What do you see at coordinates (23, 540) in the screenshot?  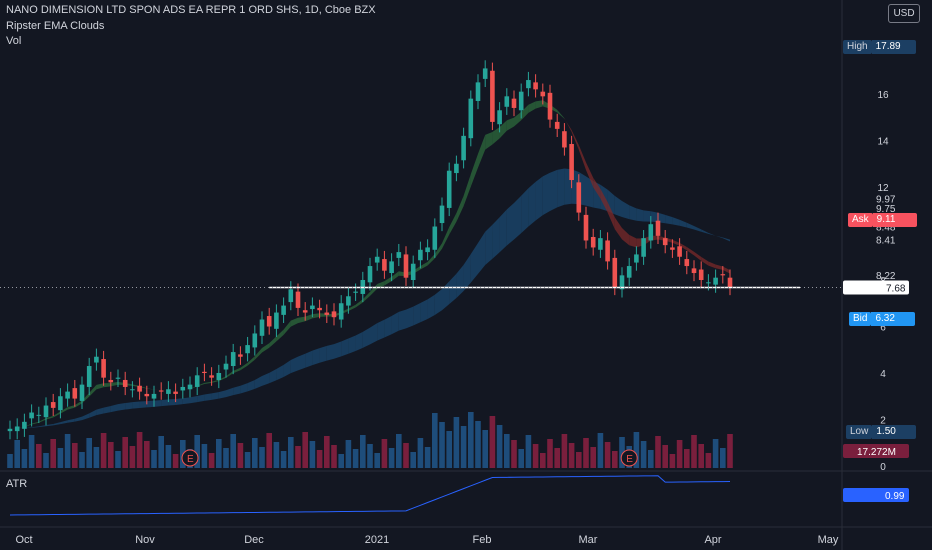 I see `time-axis-tick: Oct` at bounding box center [23, 540].